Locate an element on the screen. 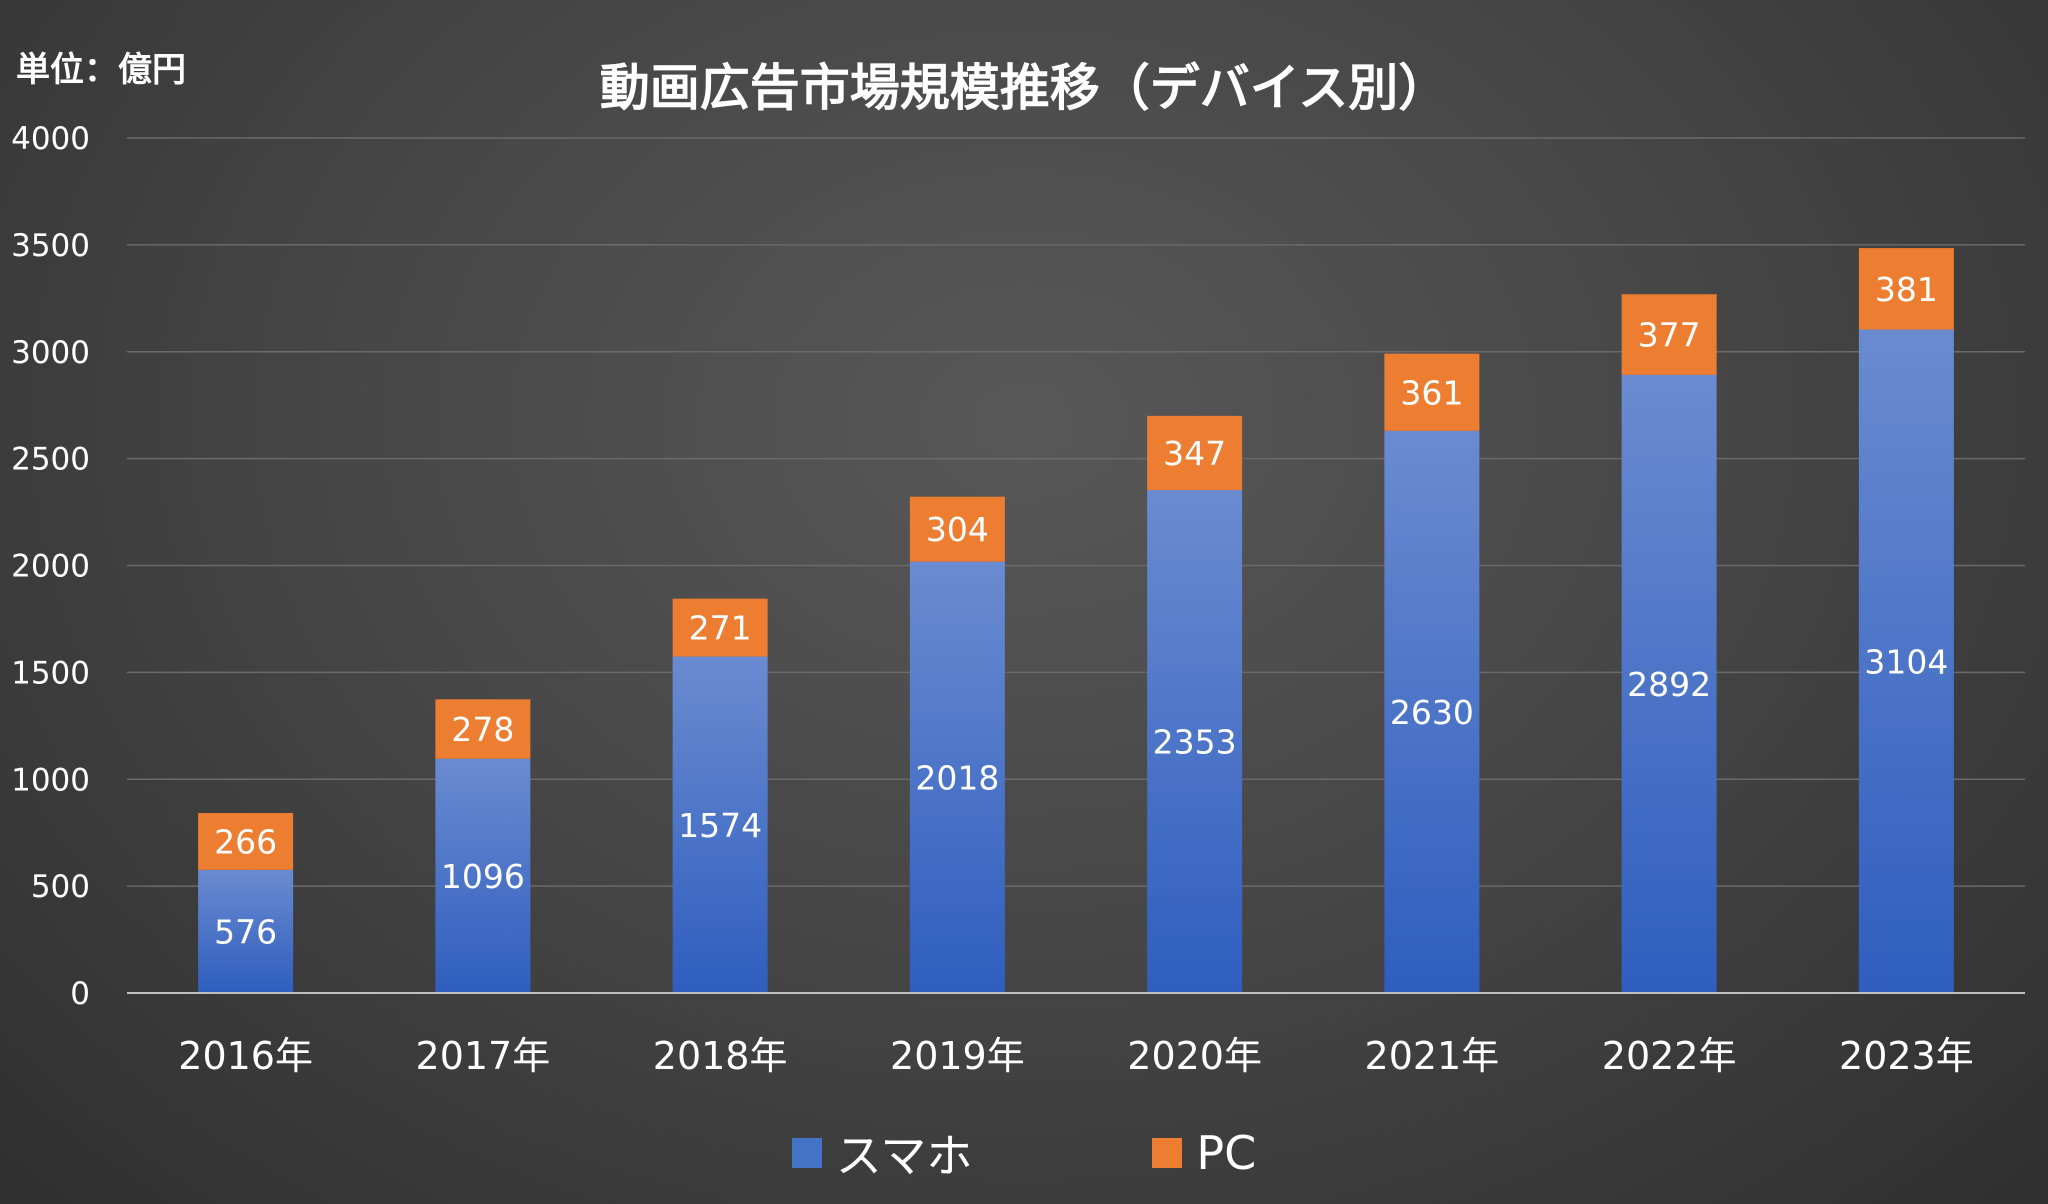  data-label-smartphone: 3104 is located at coordinates (1906, 661).